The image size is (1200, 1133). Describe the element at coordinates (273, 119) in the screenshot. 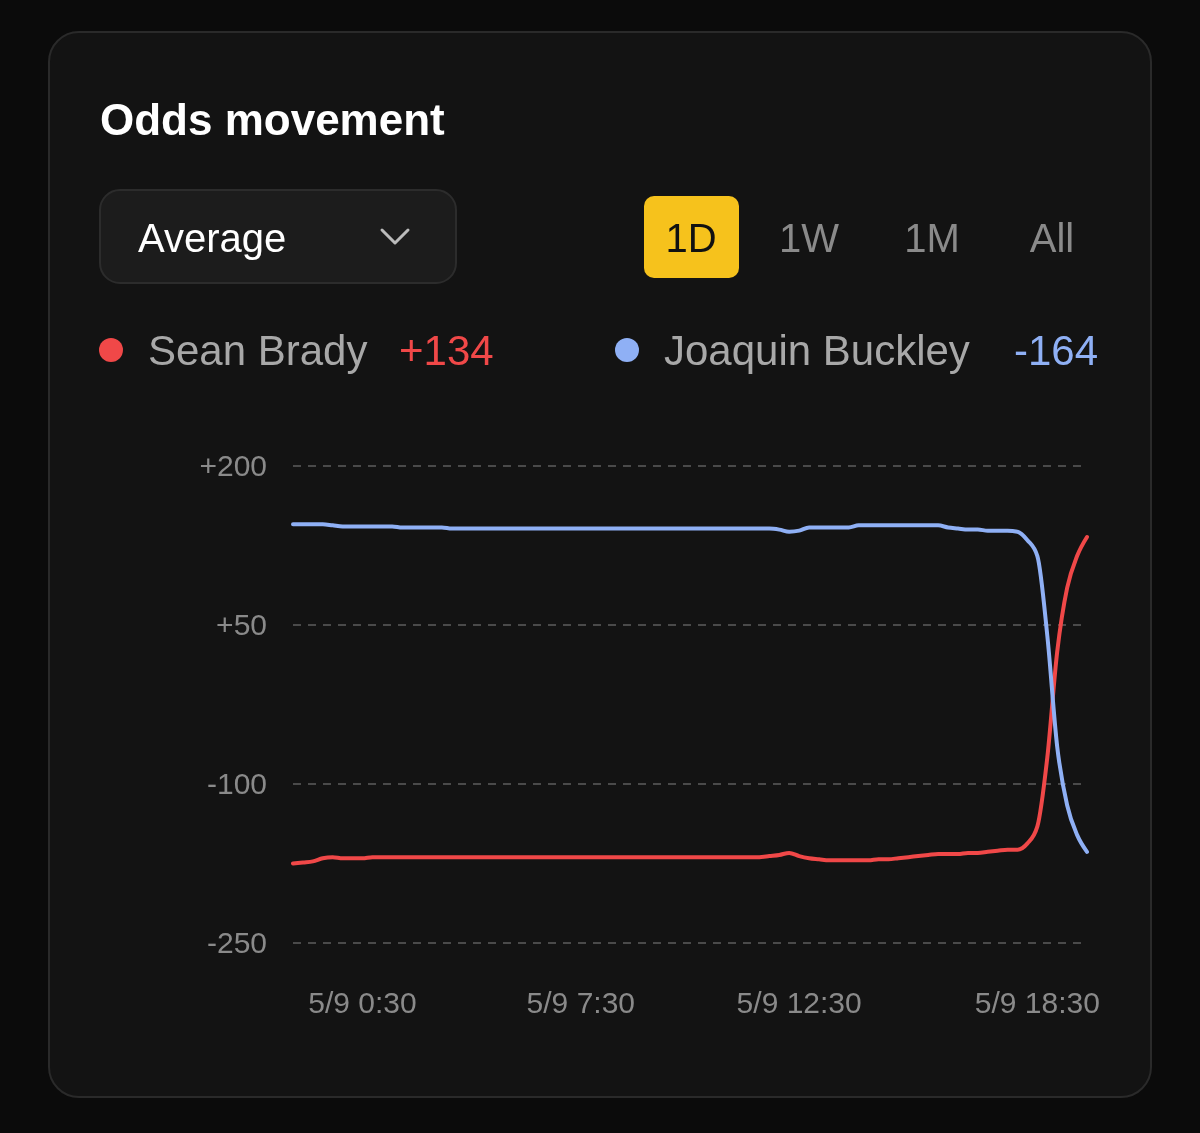

I see `chart-title: Odds movement` at that location.